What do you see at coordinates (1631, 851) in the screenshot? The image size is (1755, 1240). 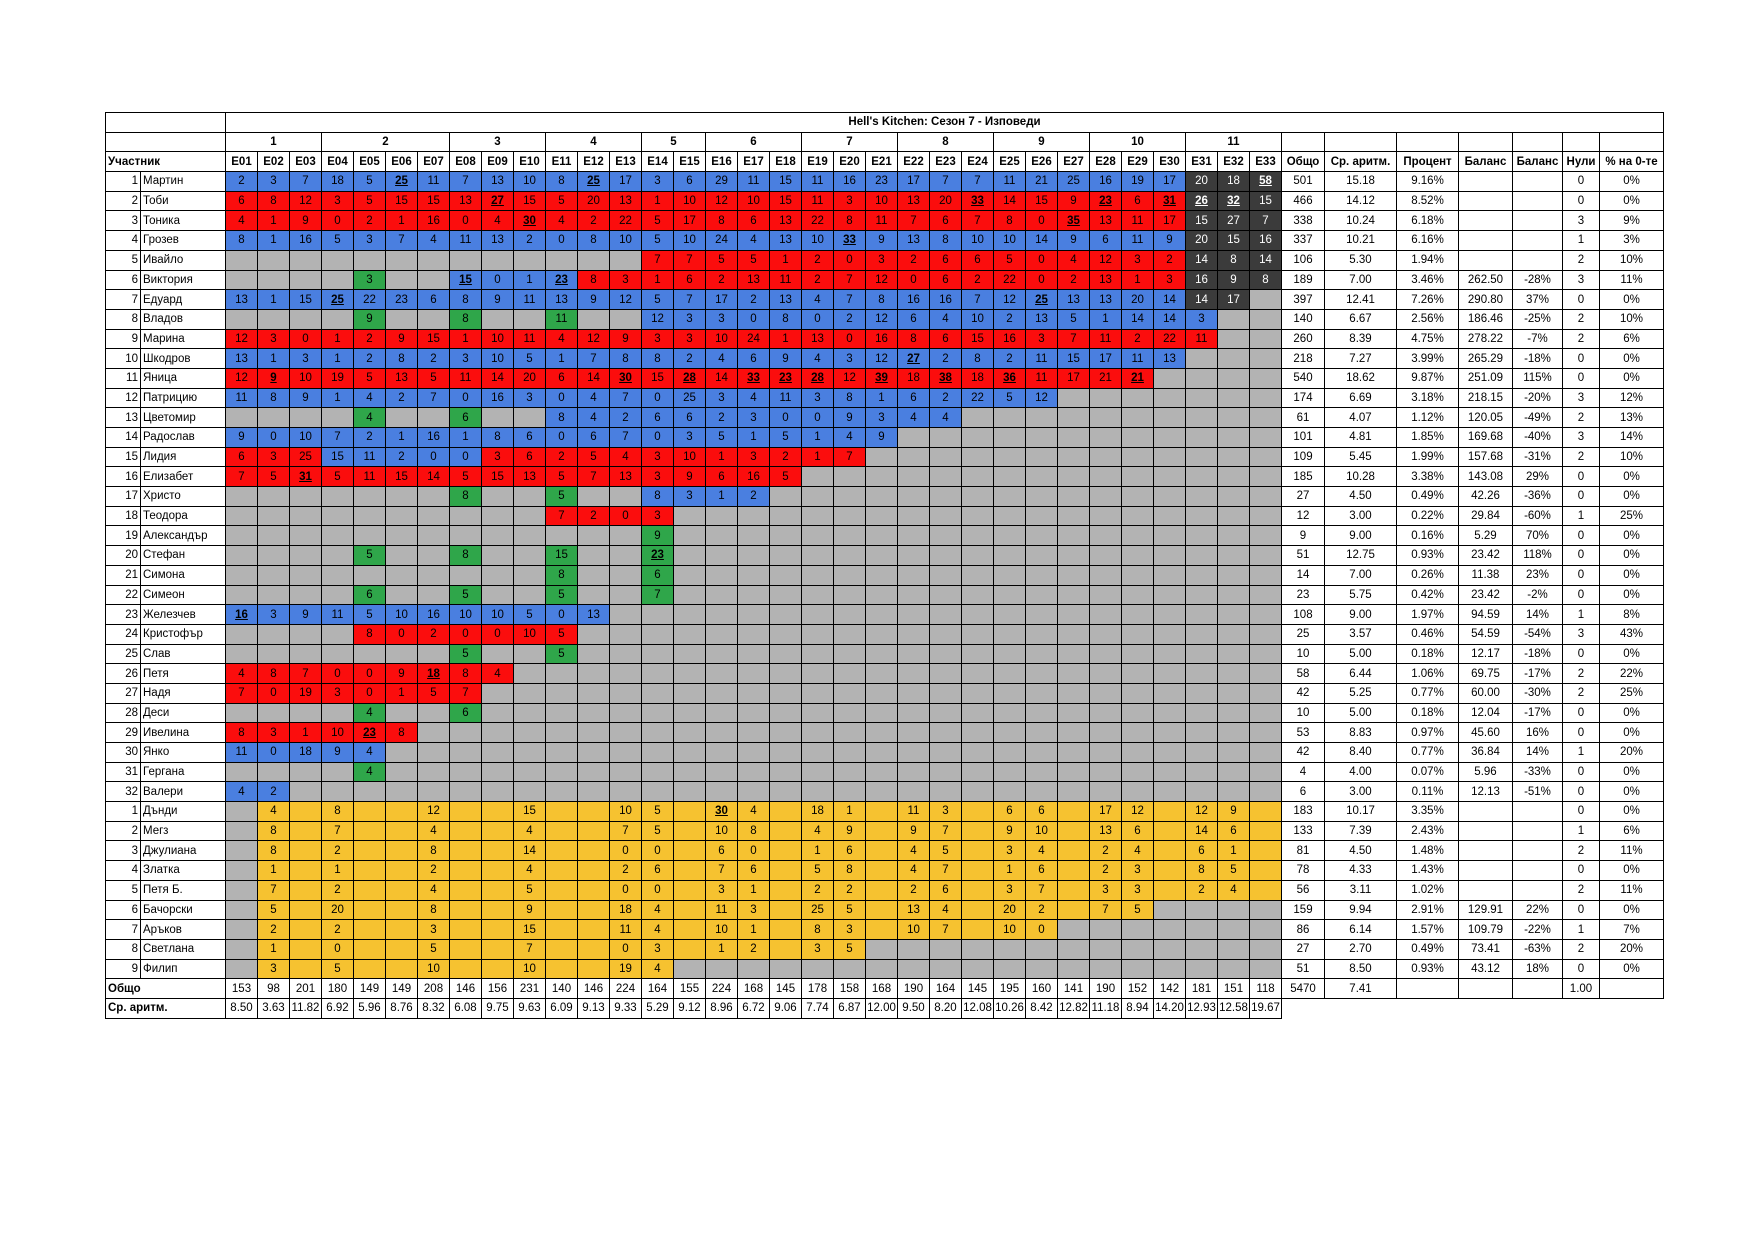 I see `stat-cell: 11%` at bounding box center [1631, 851].